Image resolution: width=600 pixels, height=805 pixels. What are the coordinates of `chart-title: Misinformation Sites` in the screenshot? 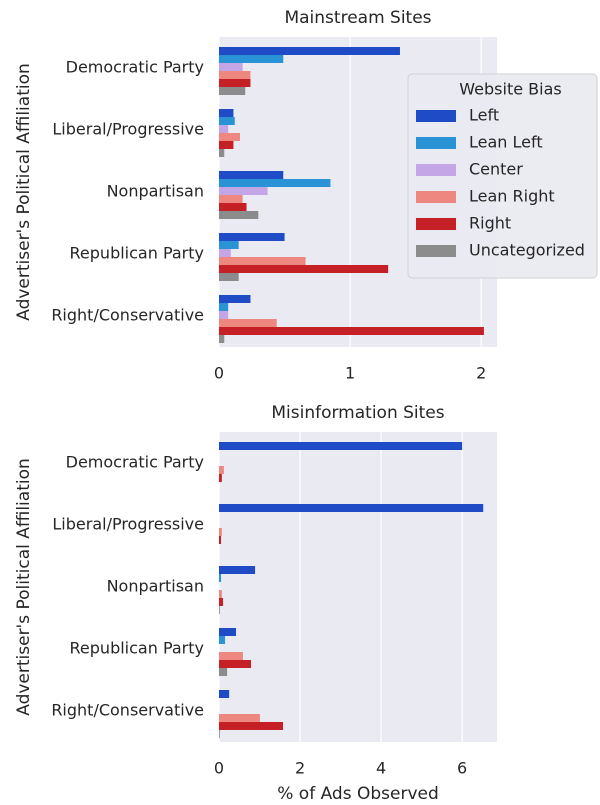 It's located at (357, 413).